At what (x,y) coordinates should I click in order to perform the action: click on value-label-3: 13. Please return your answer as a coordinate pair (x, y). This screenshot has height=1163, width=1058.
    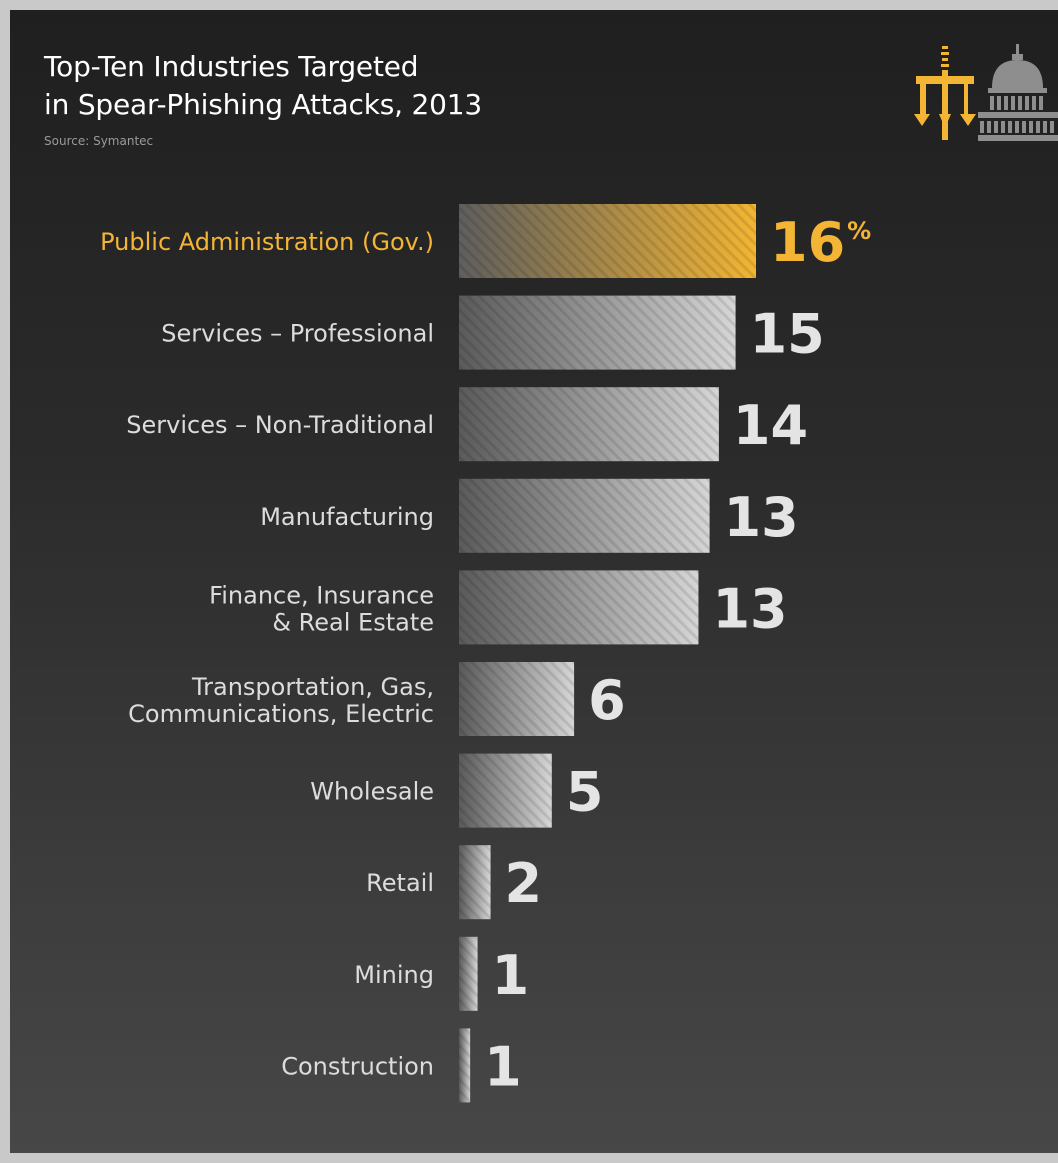
    Looking at the image, I should click on (761, 517).